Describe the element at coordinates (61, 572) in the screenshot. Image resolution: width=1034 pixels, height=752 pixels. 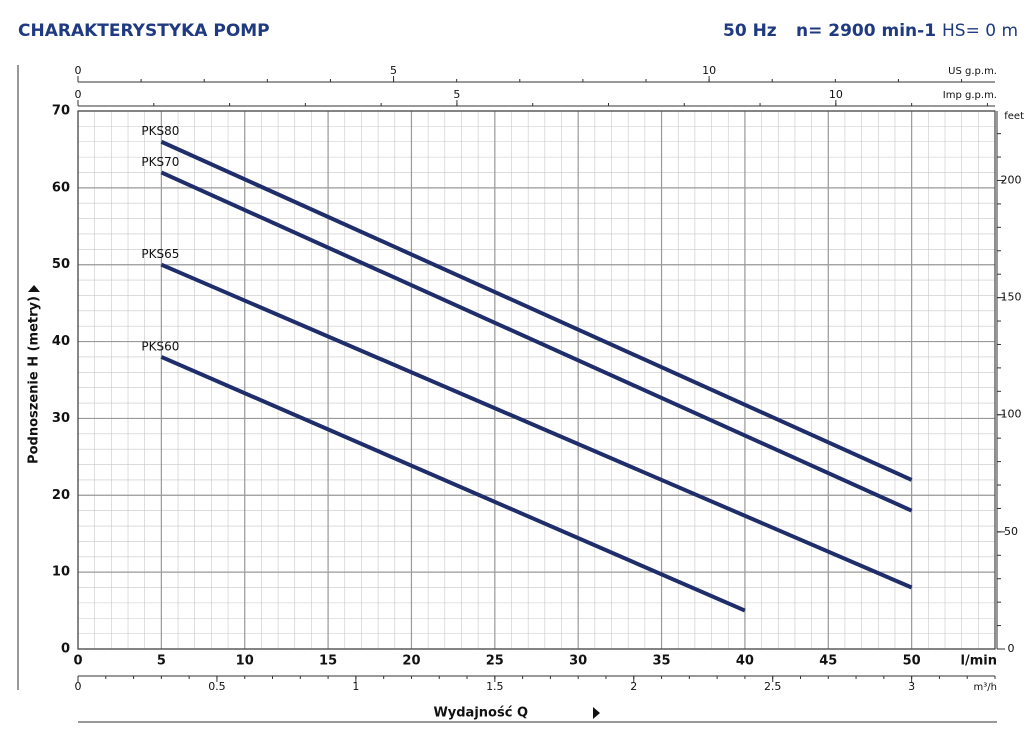
I see `y-tick-label: 10` at that location.